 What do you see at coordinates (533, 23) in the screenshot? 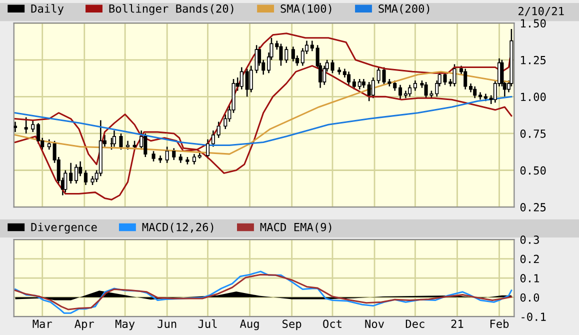
I see `y-tick-label: 1.50` at bounding box center [533, 23].